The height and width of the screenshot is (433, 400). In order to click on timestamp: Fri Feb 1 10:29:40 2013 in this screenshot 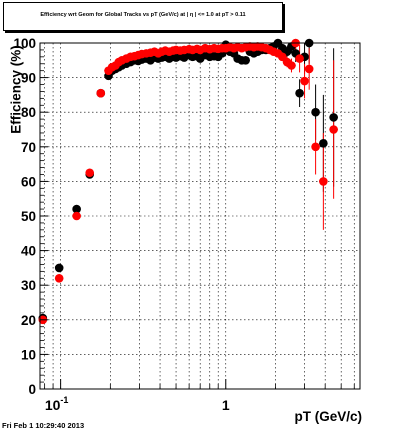, I will do `click(43, 425)`.